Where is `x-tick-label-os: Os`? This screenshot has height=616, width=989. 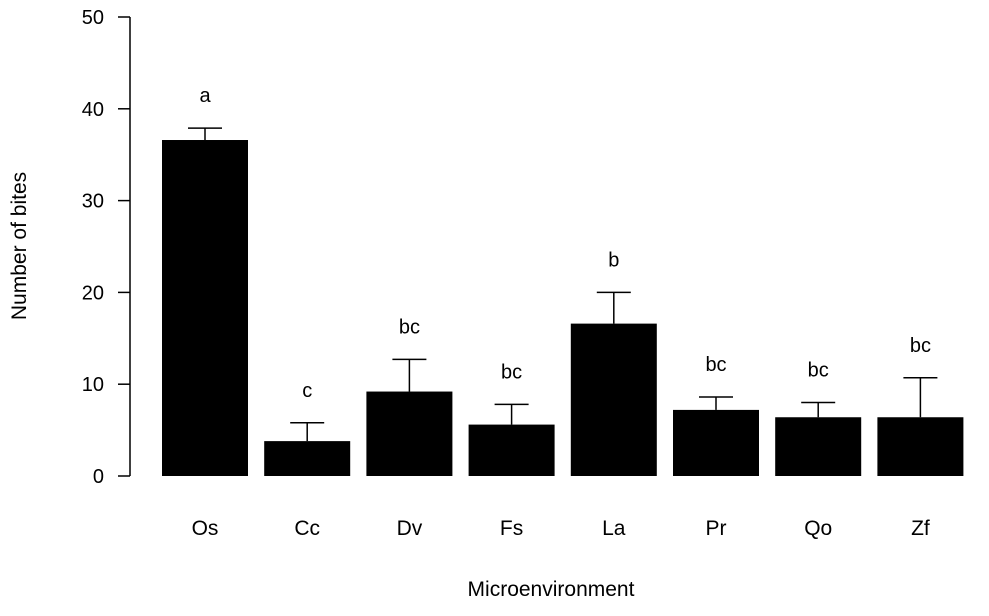
x-tick-label-os: Os is located at coordinates (205, 528).